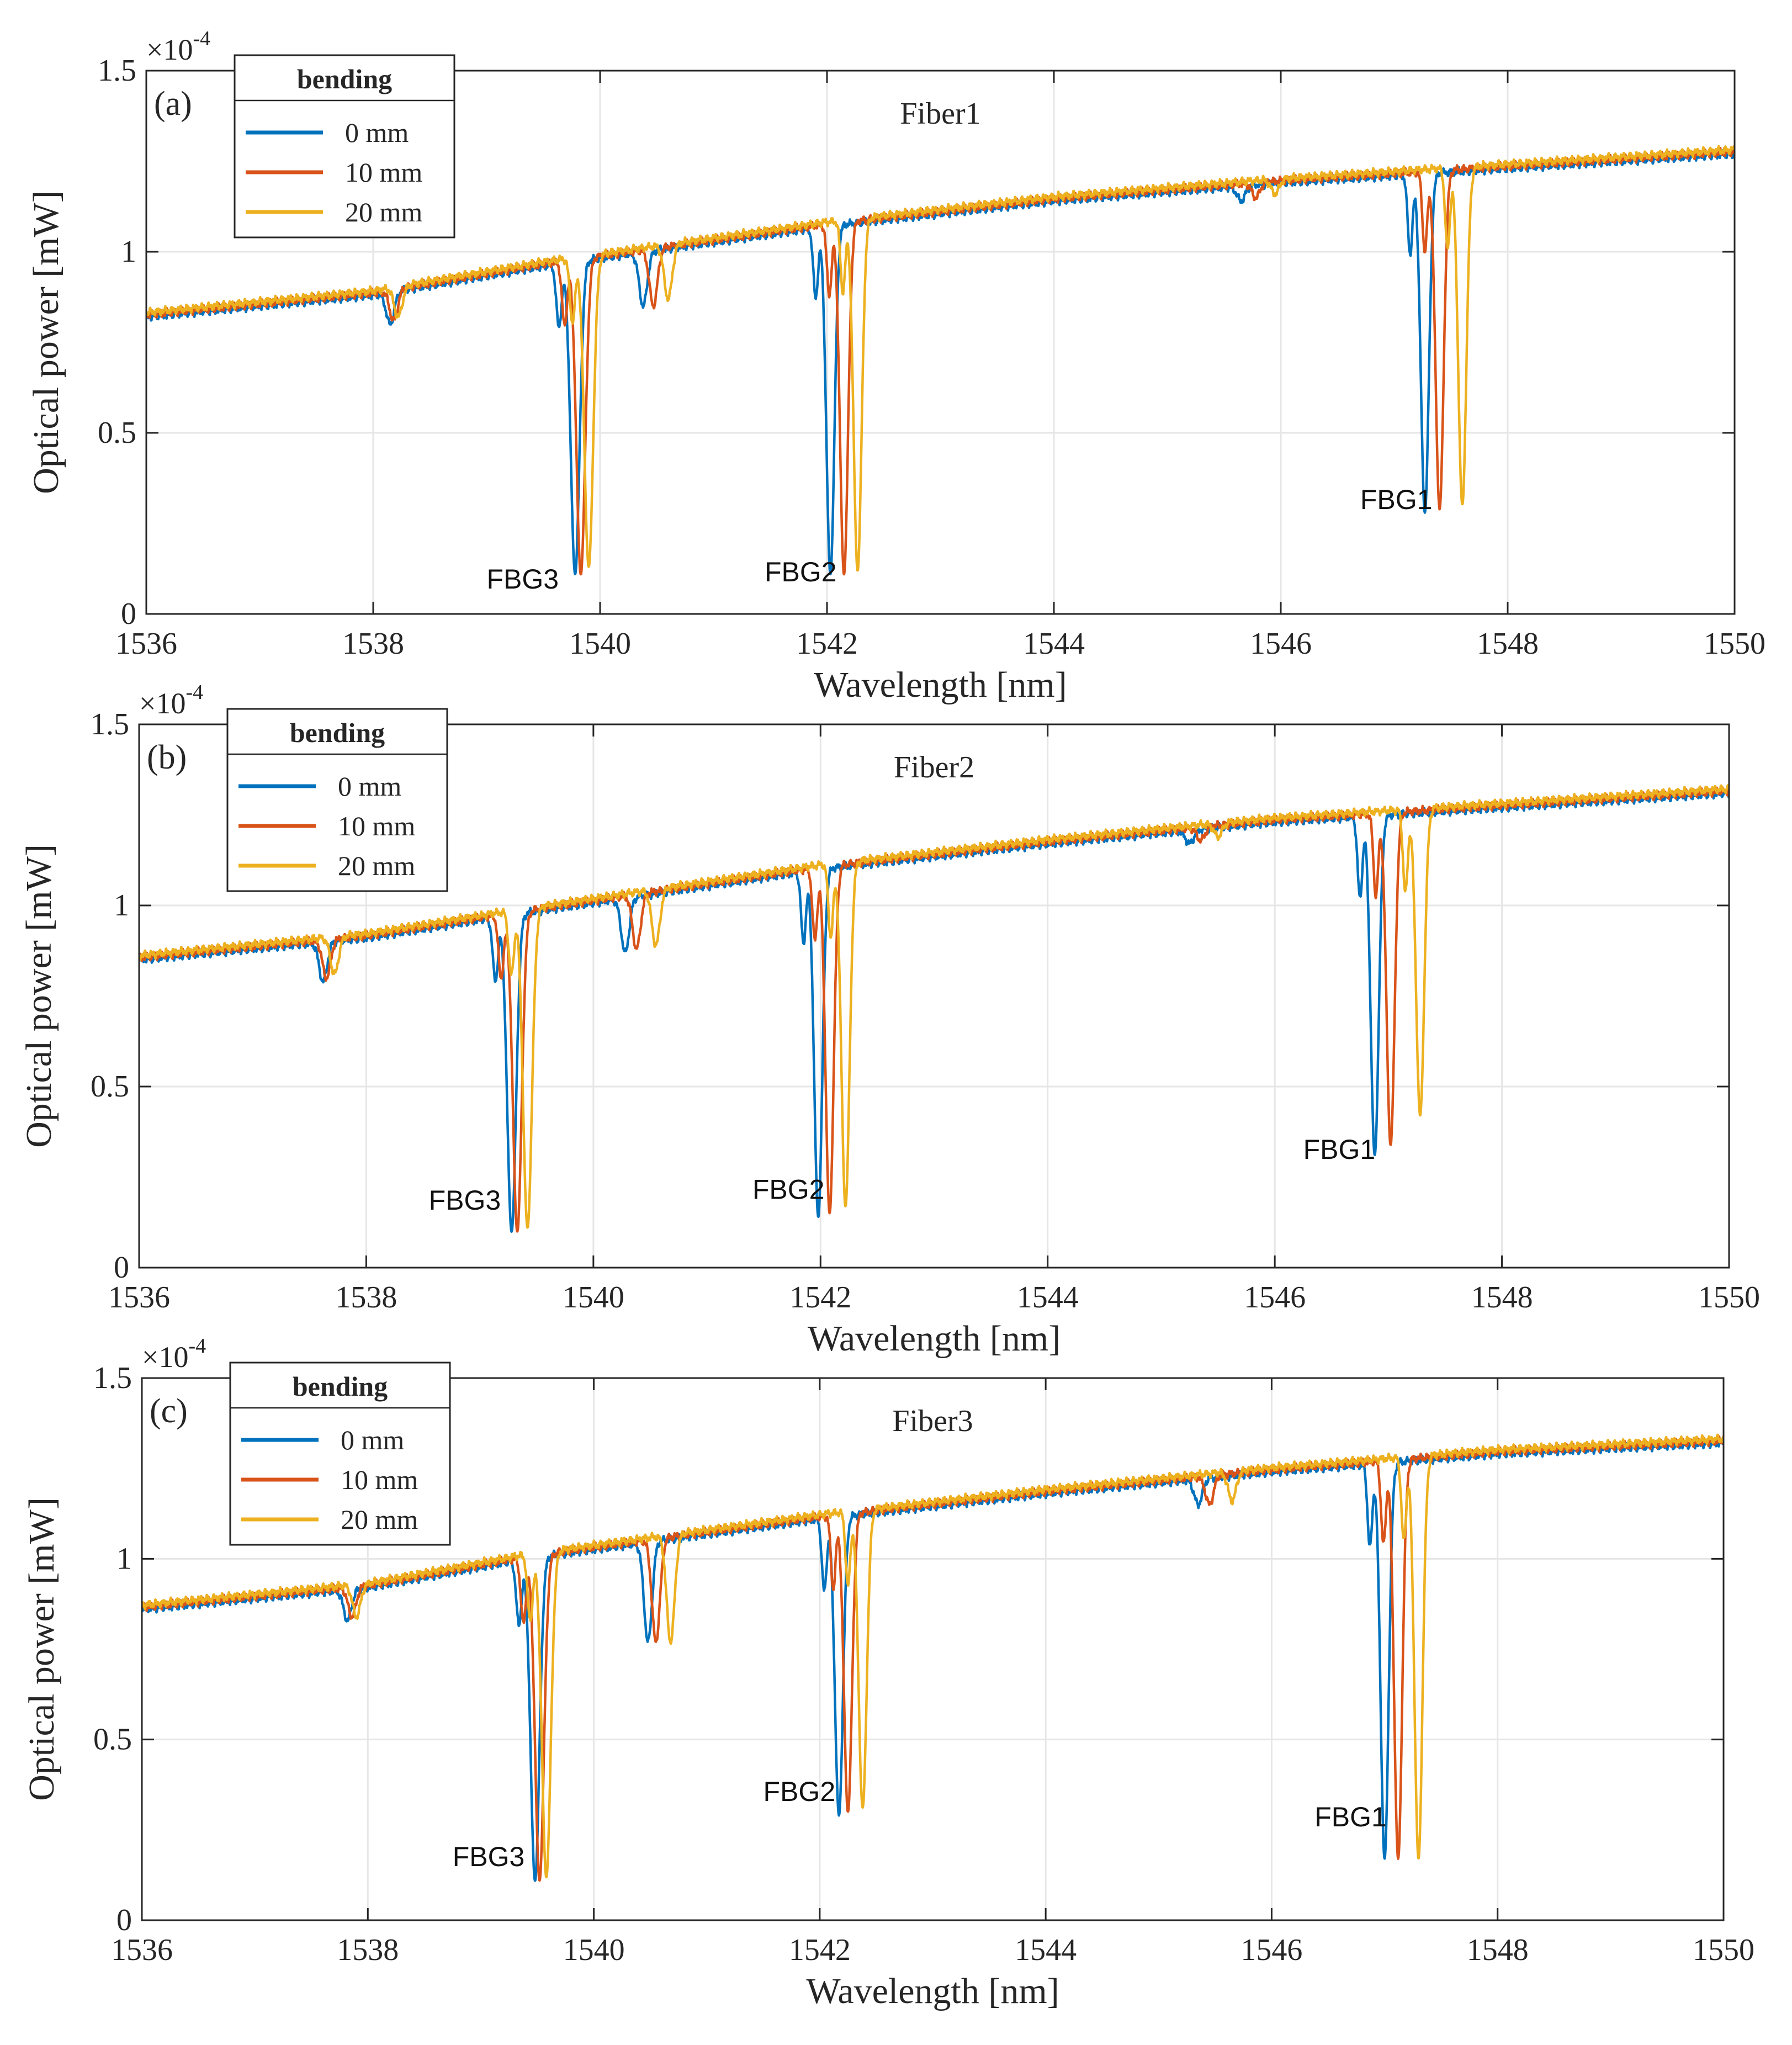  Describe the element at coordinates (940, 114) in the screenshot. I see `fiber-title: Fiber1` at that location.